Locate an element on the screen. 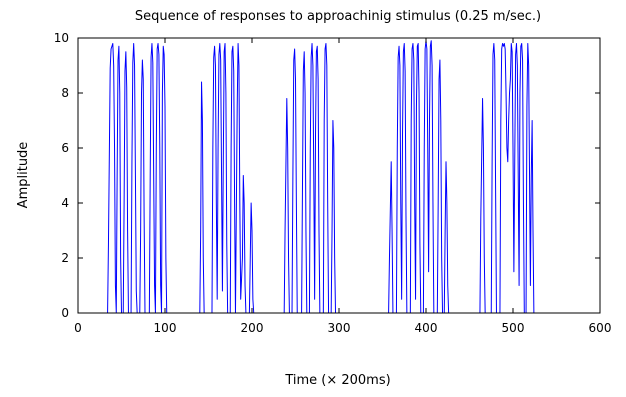 Image resolution: width=626 pixels, height=397 pixels. x-tick-label: 400 is located at coordinates (426, 328).